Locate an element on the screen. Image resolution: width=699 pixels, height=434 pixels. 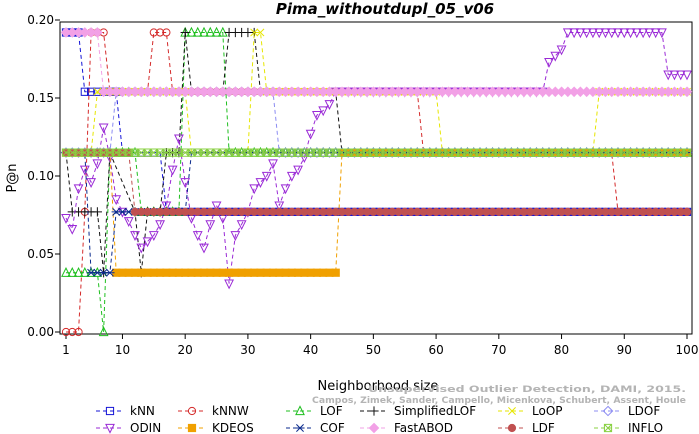
x-tick-label: 1 is located at coordinates (66, 350).